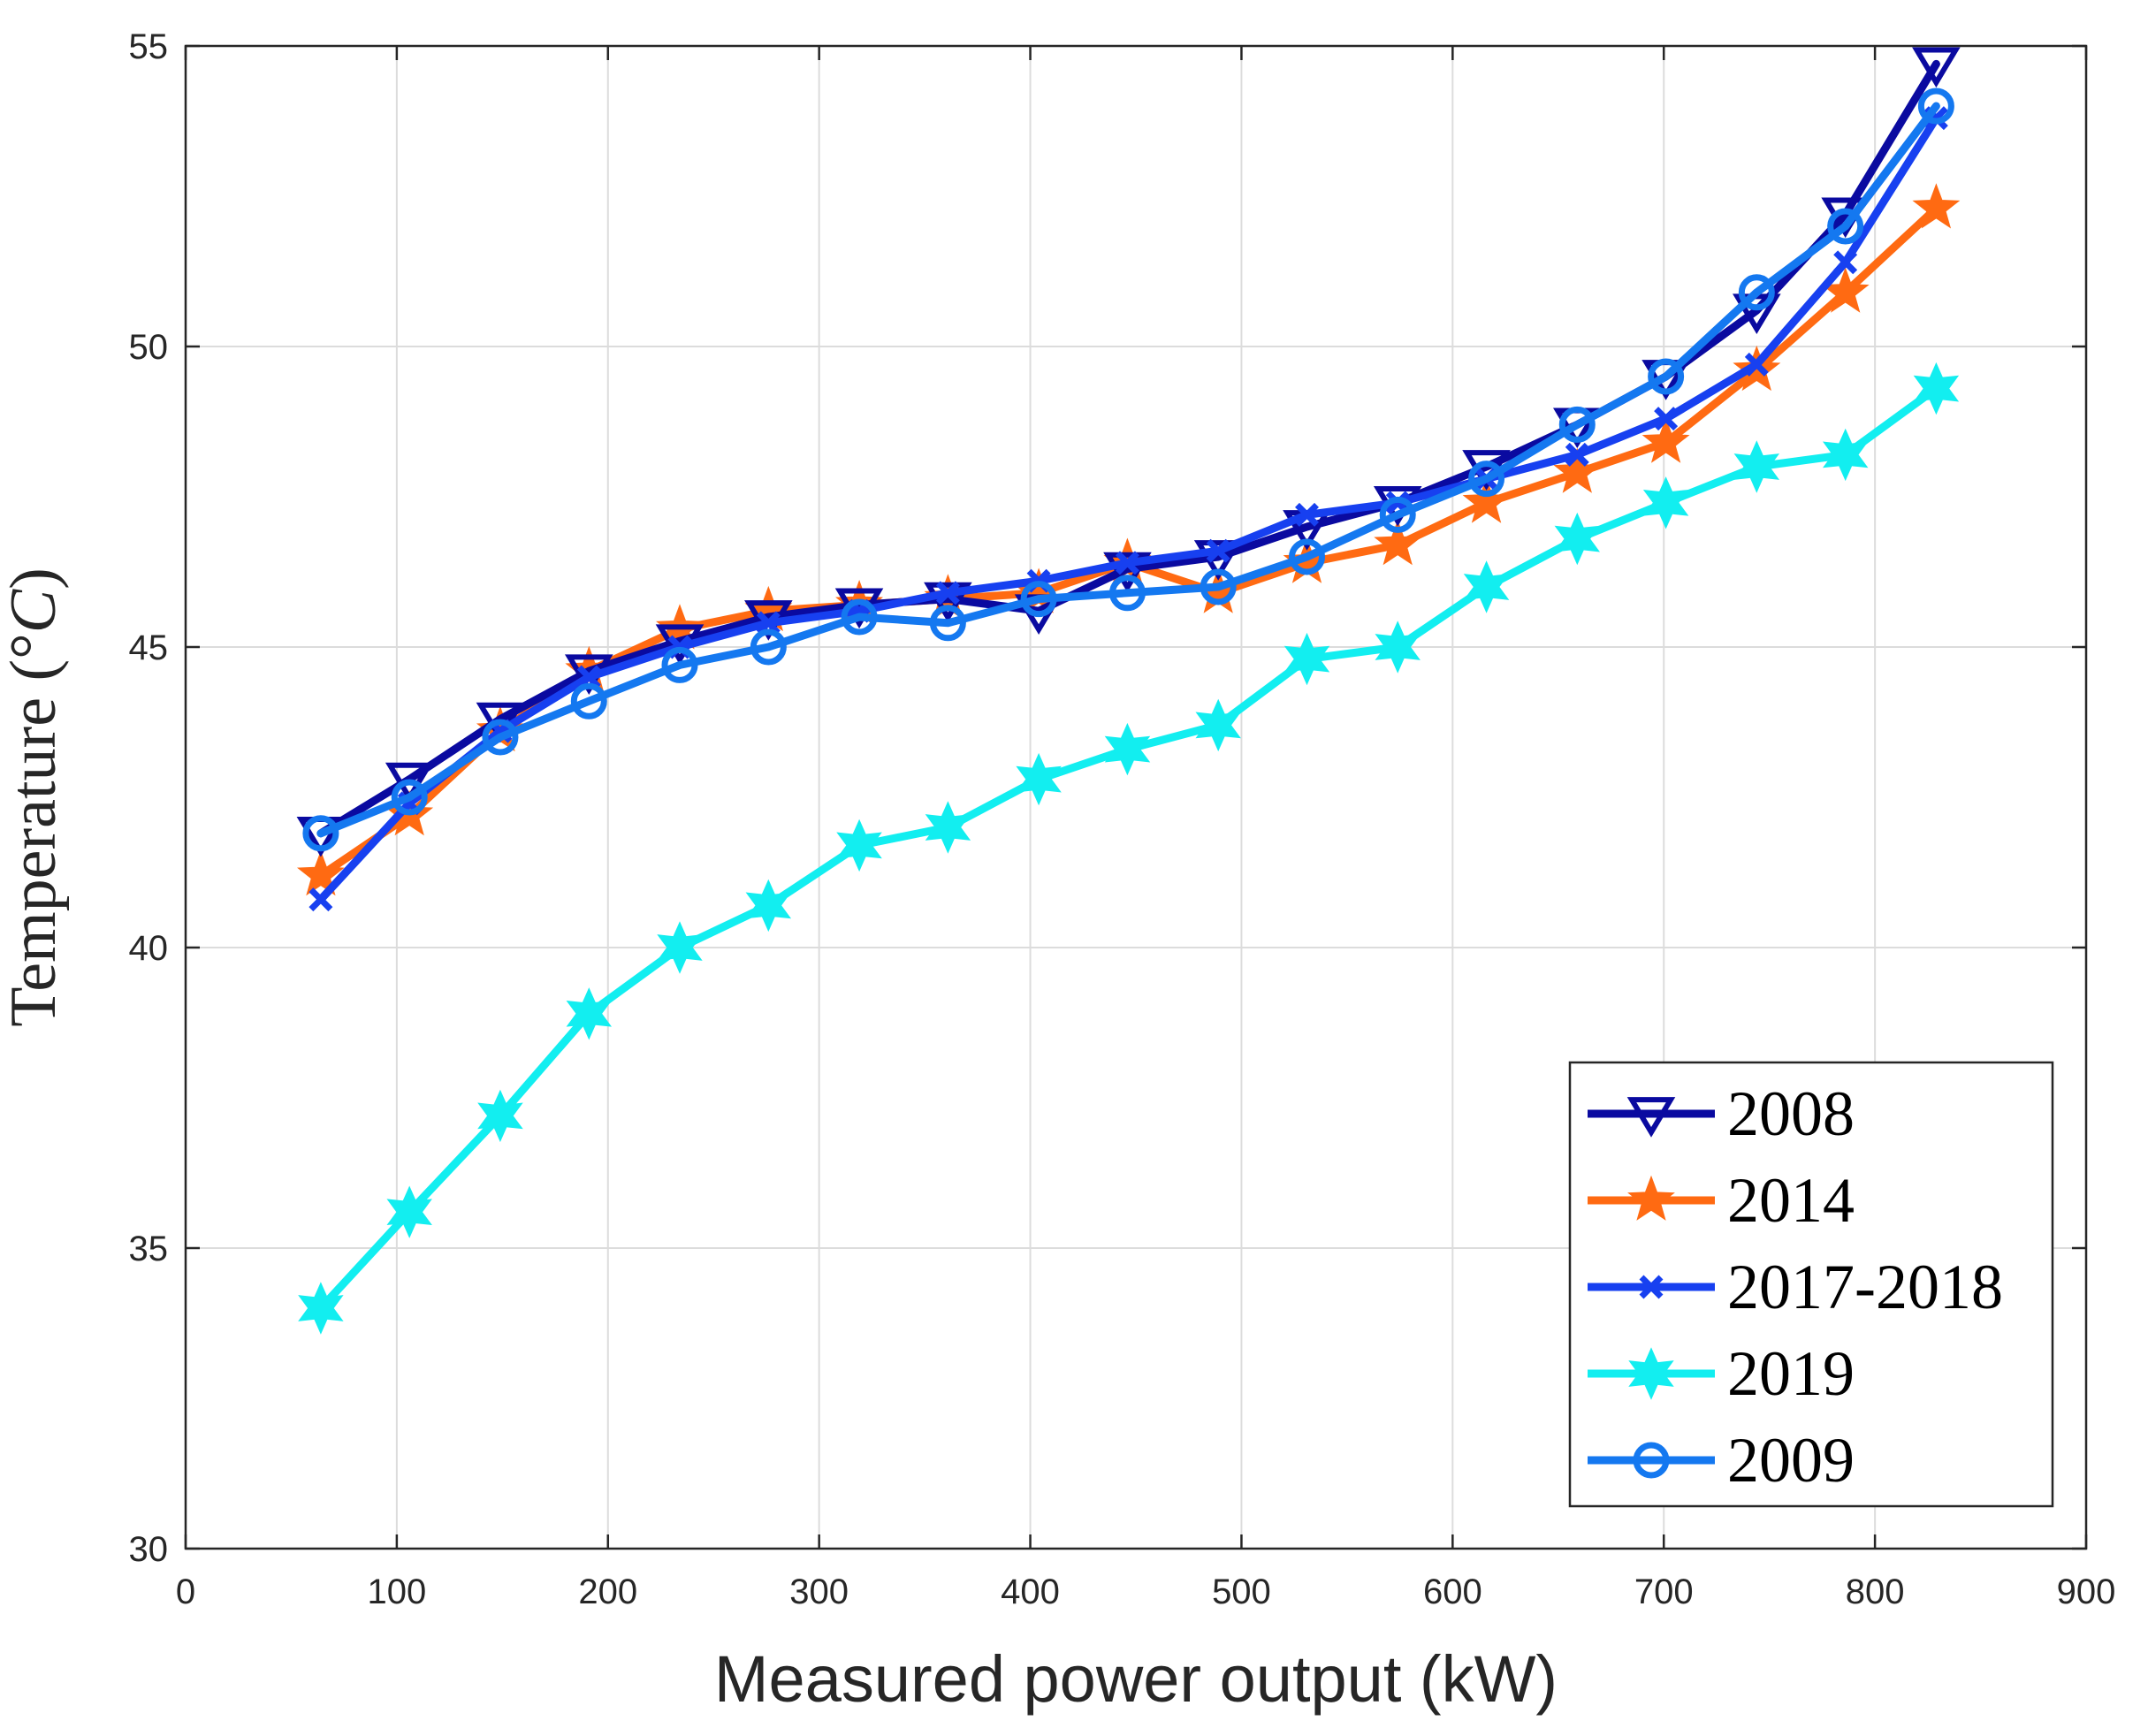 Image resolution: width=2148 pixels, height=1736 pixels. Describe the element at coordinates (819, 1592) in the screenshot. I see `x-tick-label: 300` at that location.